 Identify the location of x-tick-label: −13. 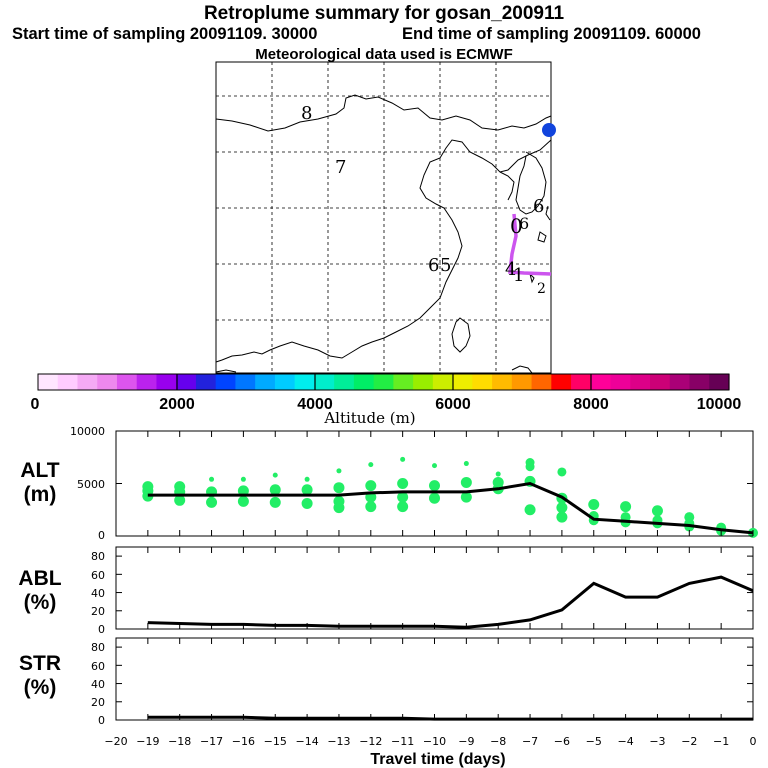
(338, 741).